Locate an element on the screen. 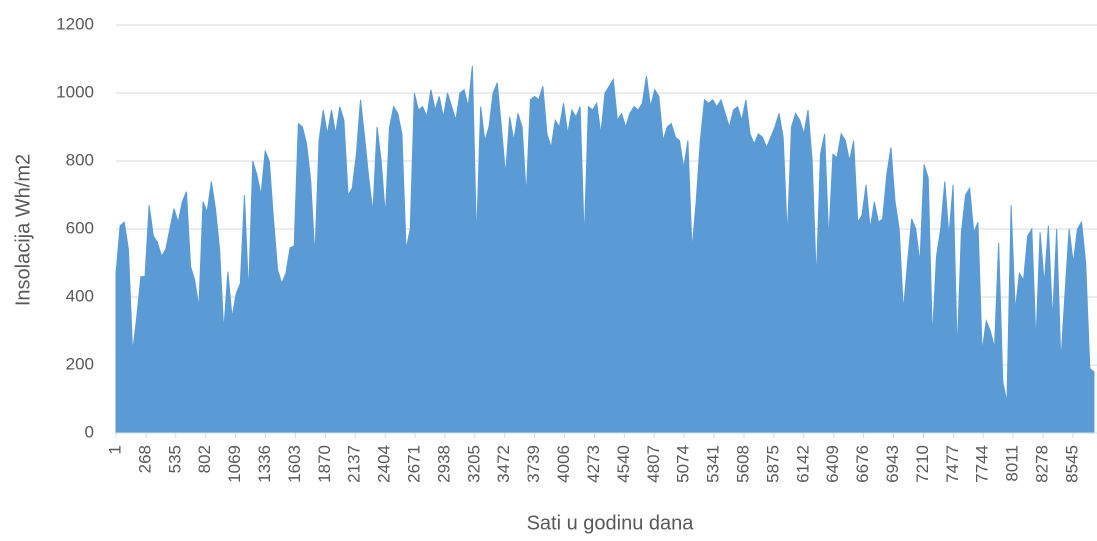 This screenshot has width=1097, height=541. x-tick-label: 5074 is located at coordinates (683, 464).